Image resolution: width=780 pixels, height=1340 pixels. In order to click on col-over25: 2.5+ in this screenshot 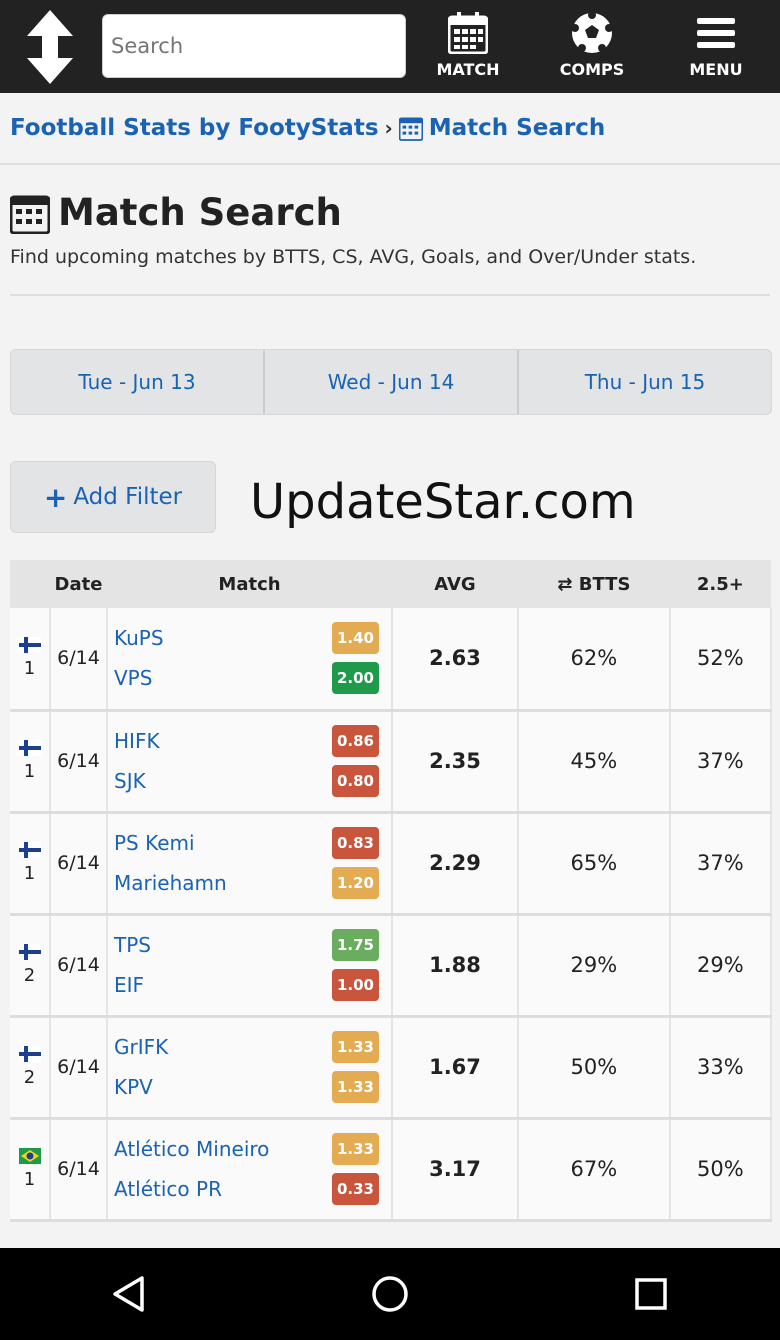, I will do `click(720, 584)`.